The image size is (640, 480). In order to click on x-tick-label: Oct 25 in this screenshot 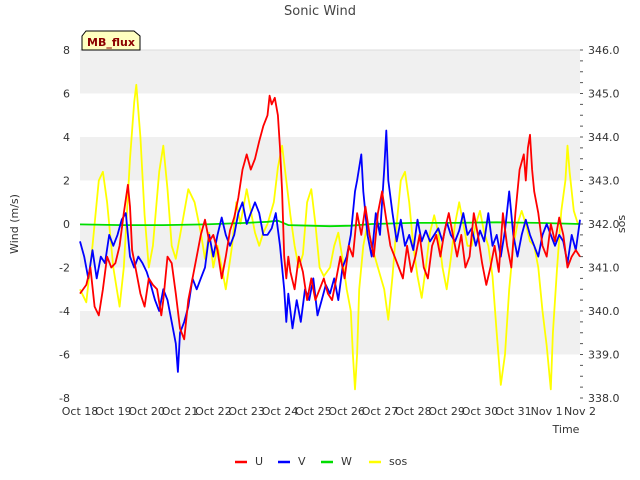, I will do `click(313, 411)`.